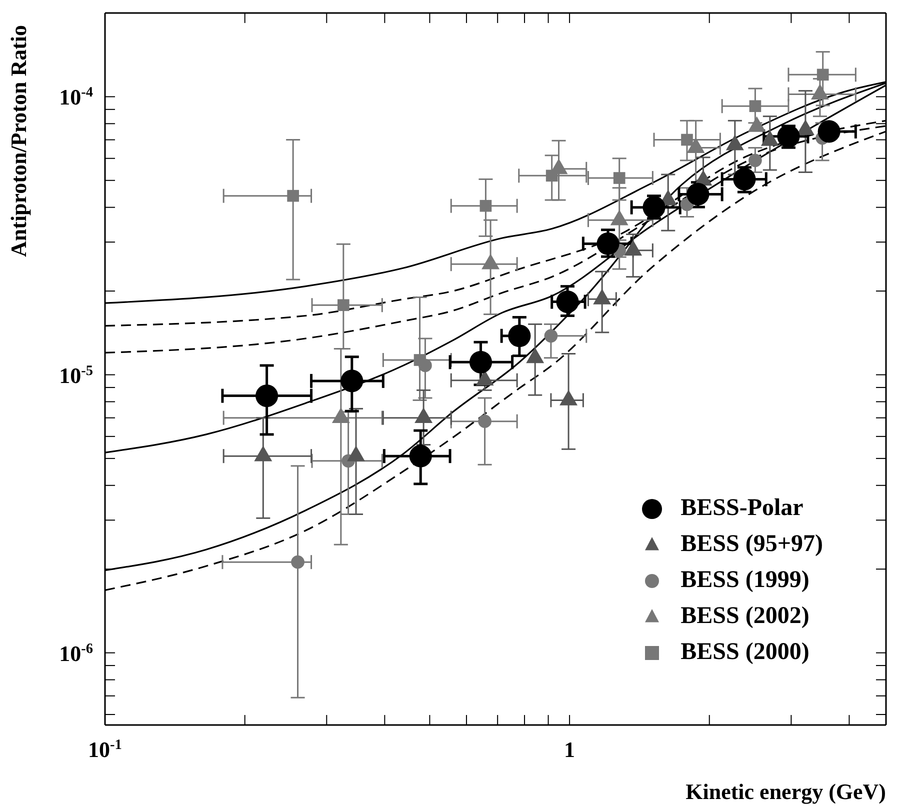  What do you see at coordinates (76, 375) in the screenshot?
I see `y-tick-label: 10$^{-5}$` at bounding box center [76, 375].